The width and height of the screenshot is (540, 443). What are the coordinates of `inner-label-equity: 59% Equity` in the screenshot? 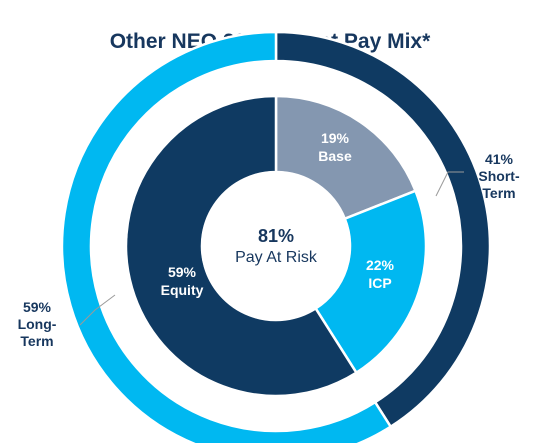 It's located at (182, 281).